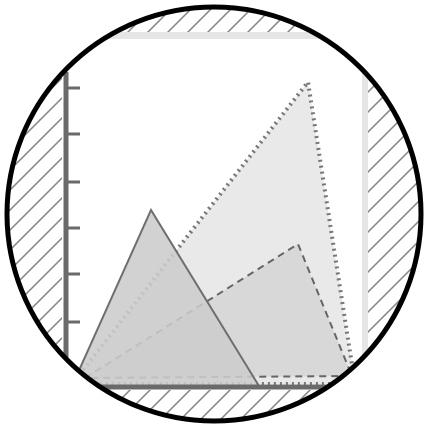 The height and width of the screenshot is (429, 429). I want to click on plot-panel-right-border, so click(365, 211).